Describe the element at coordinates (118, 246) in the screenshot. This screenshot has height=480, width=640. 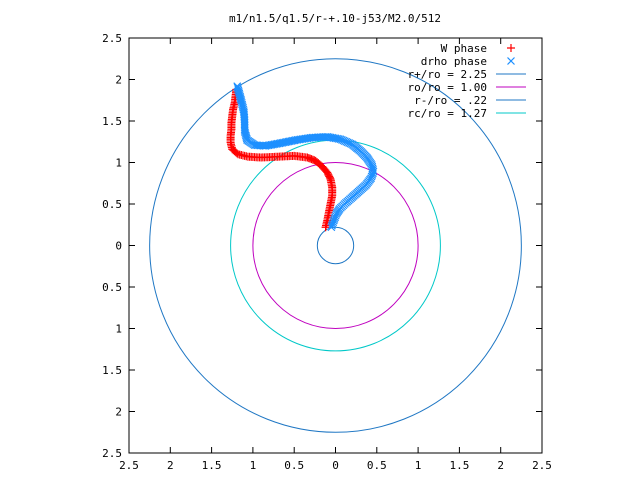
I see `y-tick-label: 0` at that location.